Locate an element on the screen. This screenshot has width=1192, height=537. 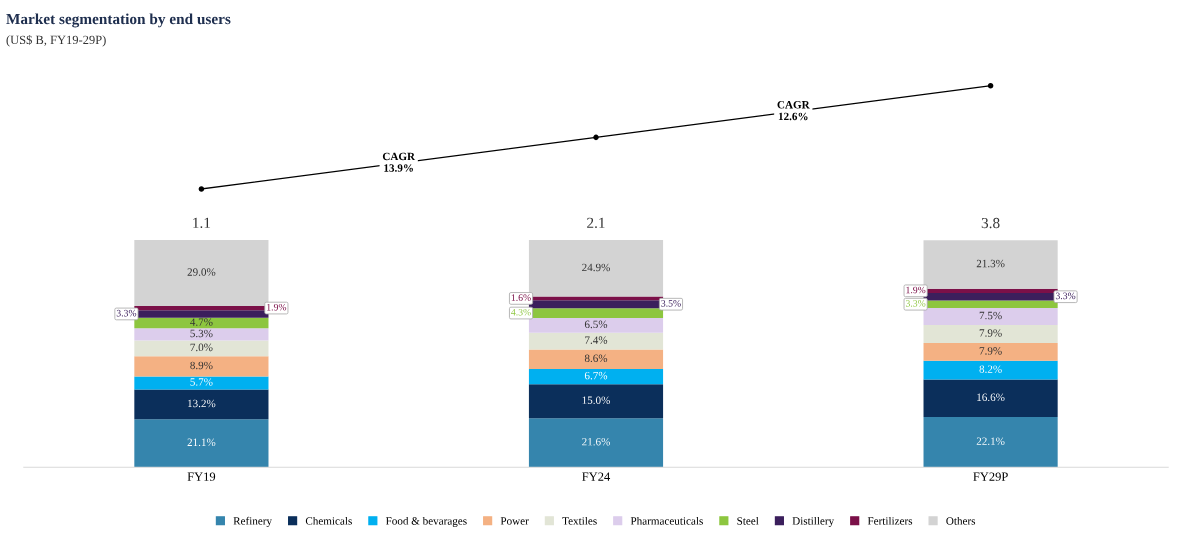
x-tick-label: FY19 is located at coordinates (201, 476).